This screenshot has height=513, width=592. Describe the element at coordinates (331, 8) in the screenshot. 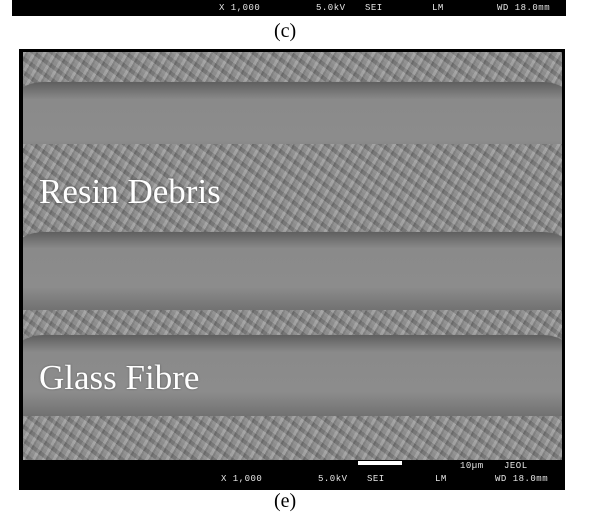

I see `top-voltage: 5.0kV` at that location.